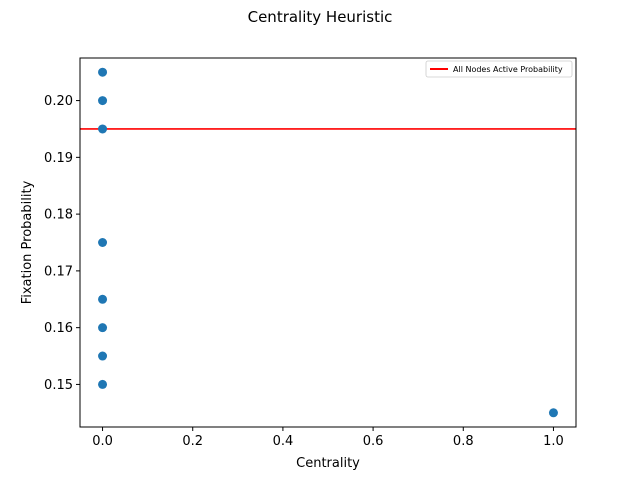 The width and height of the screenshot is (640, 480). Describe the element at coordinates (373, 441) in the screenshot. I see `x-tick-label: 0.6` at that location.